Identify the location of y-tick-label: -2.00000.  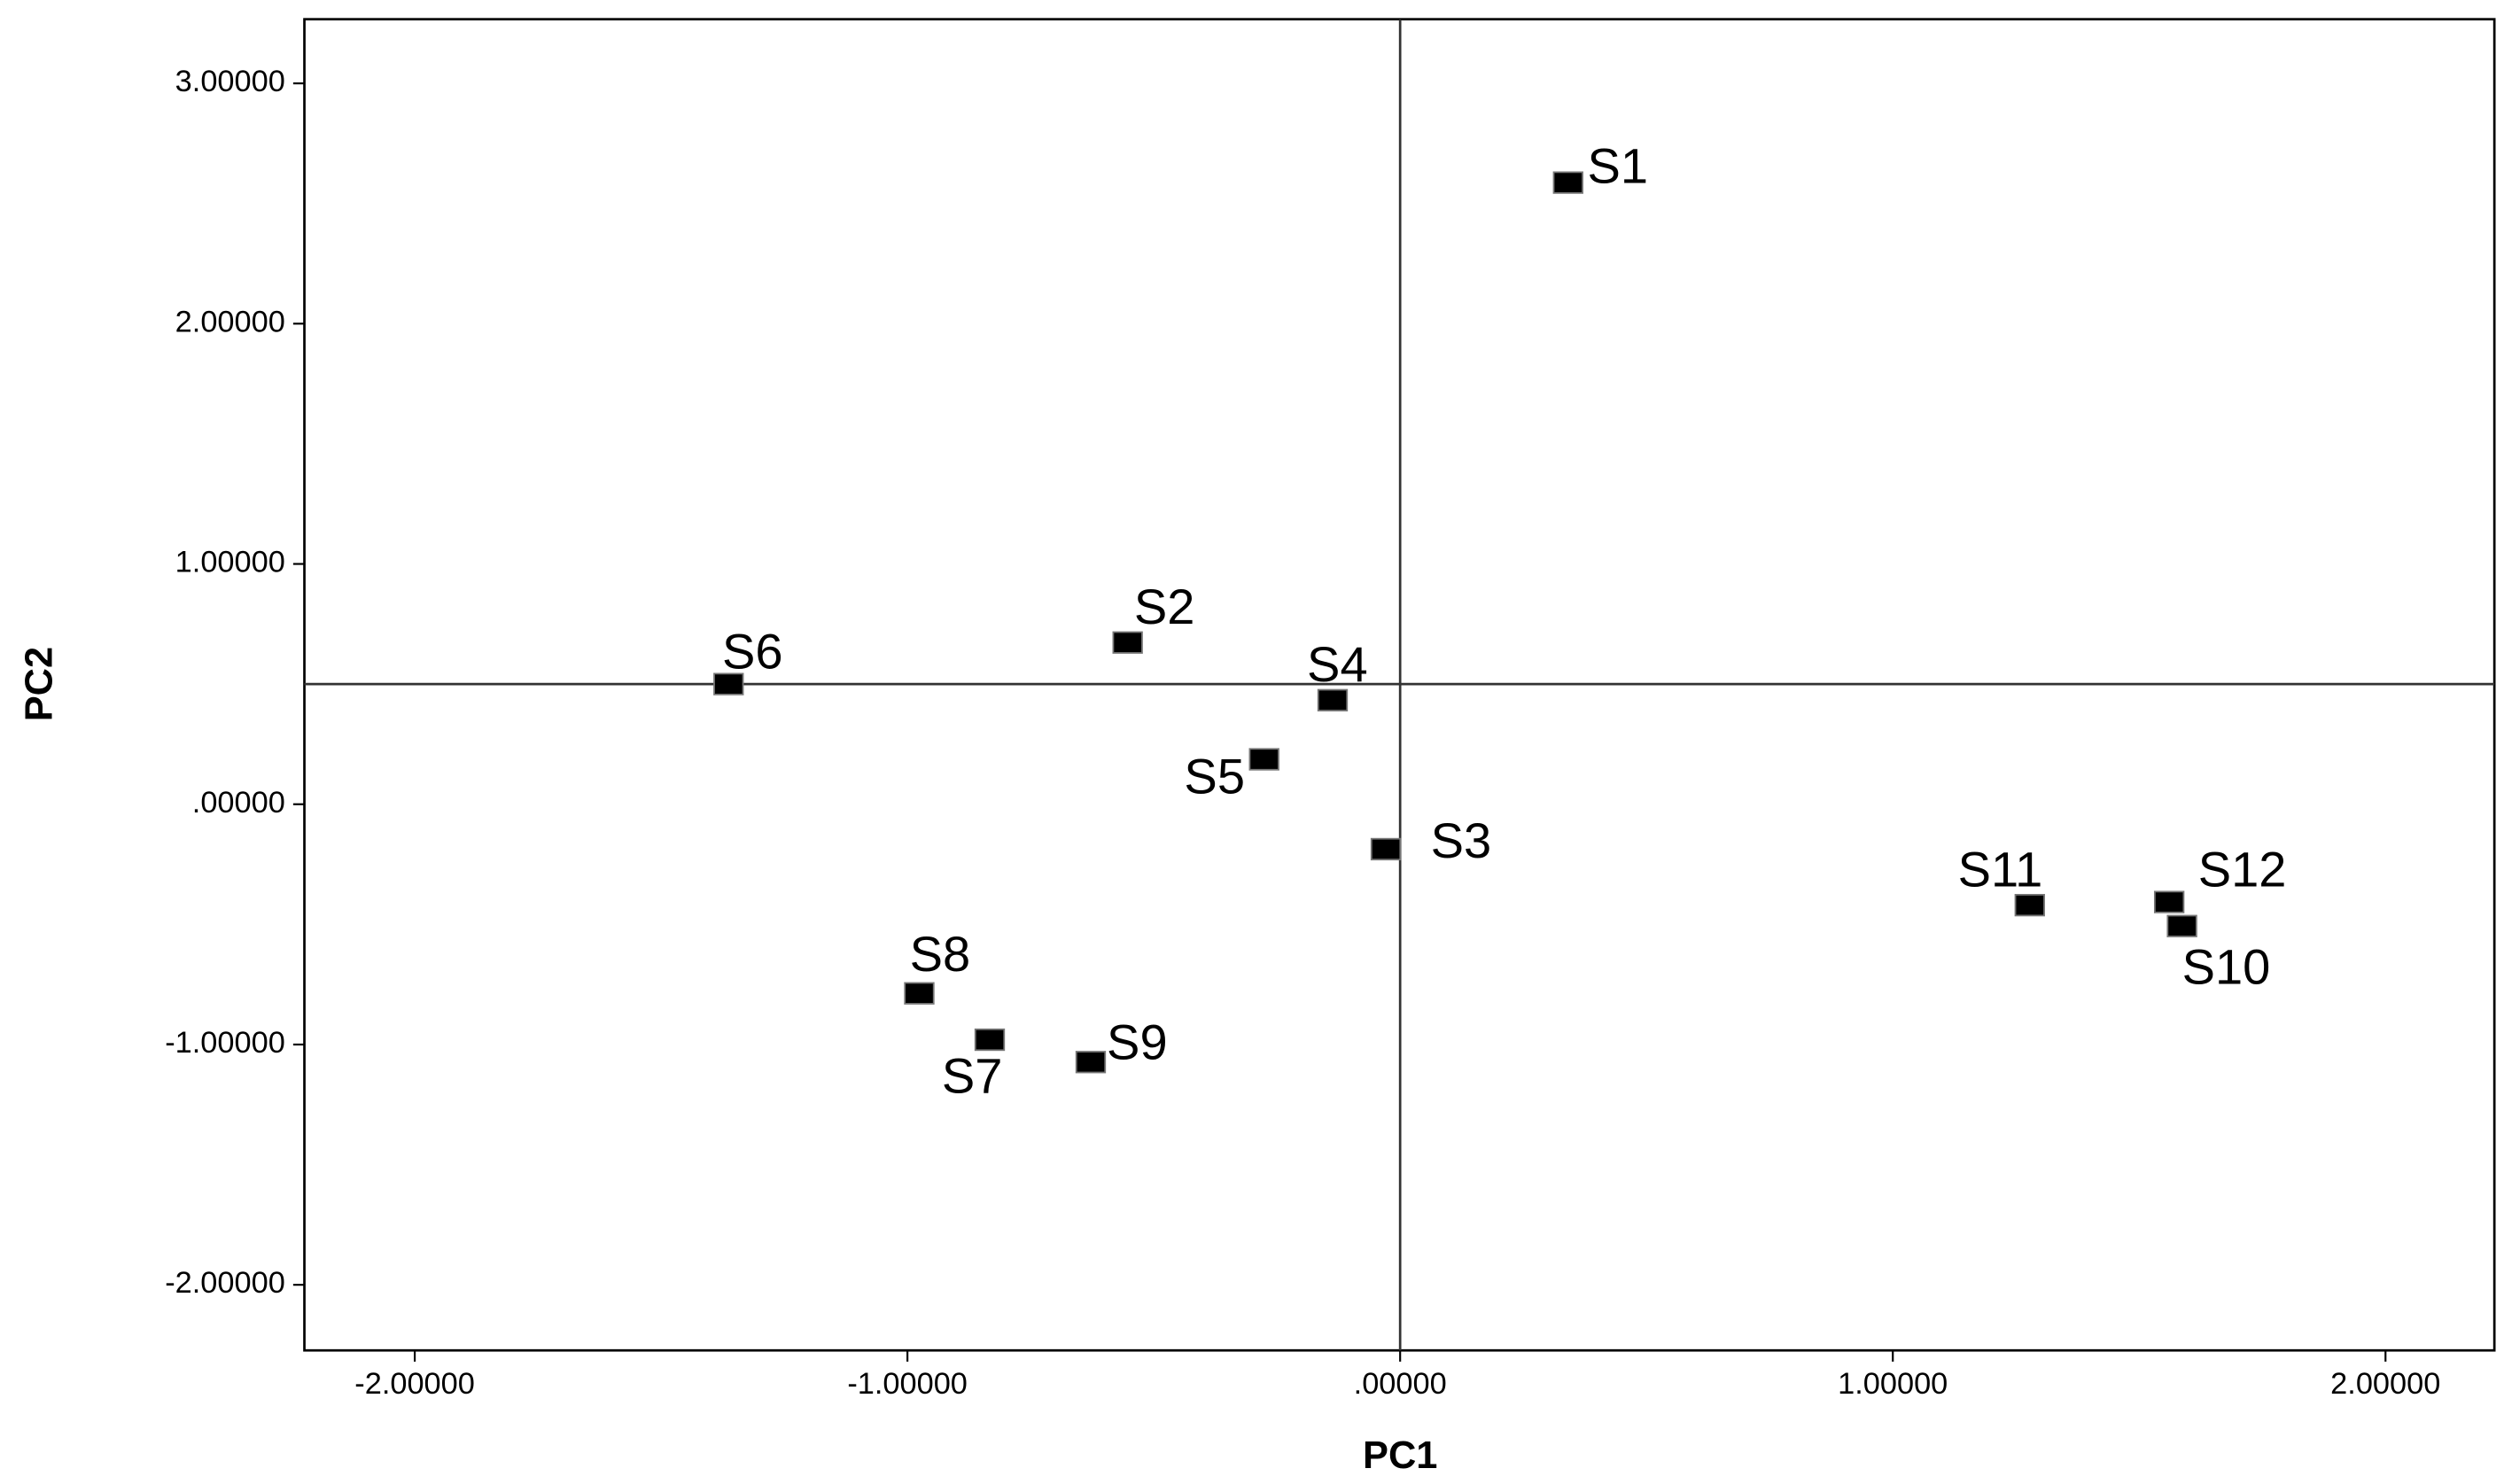
(225, 1283).